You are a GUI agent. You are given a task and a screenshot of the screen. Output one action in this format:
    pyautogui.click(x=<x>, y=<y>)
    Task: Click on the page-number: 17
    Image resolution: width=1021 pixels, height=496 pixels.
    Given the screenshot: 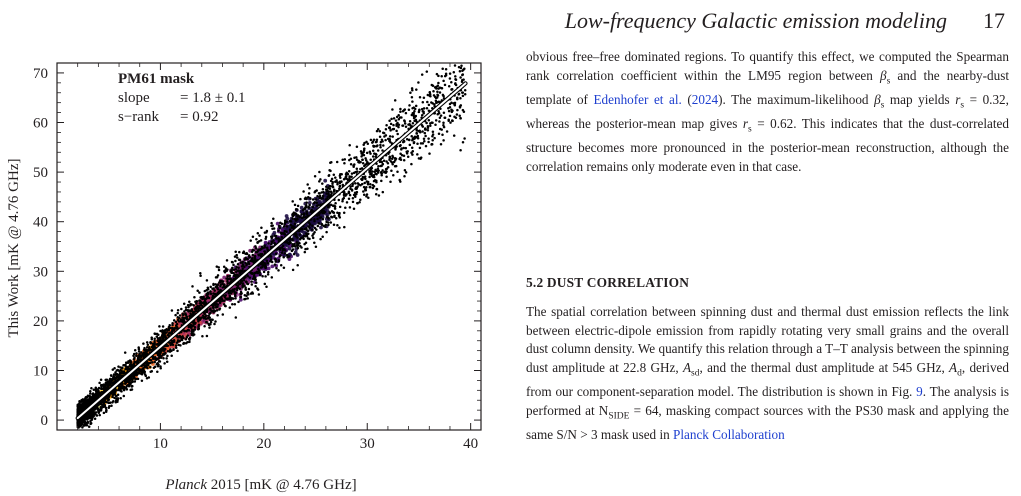 What is the action you would take?
    pyautogui.click(x=994, y=20)
    